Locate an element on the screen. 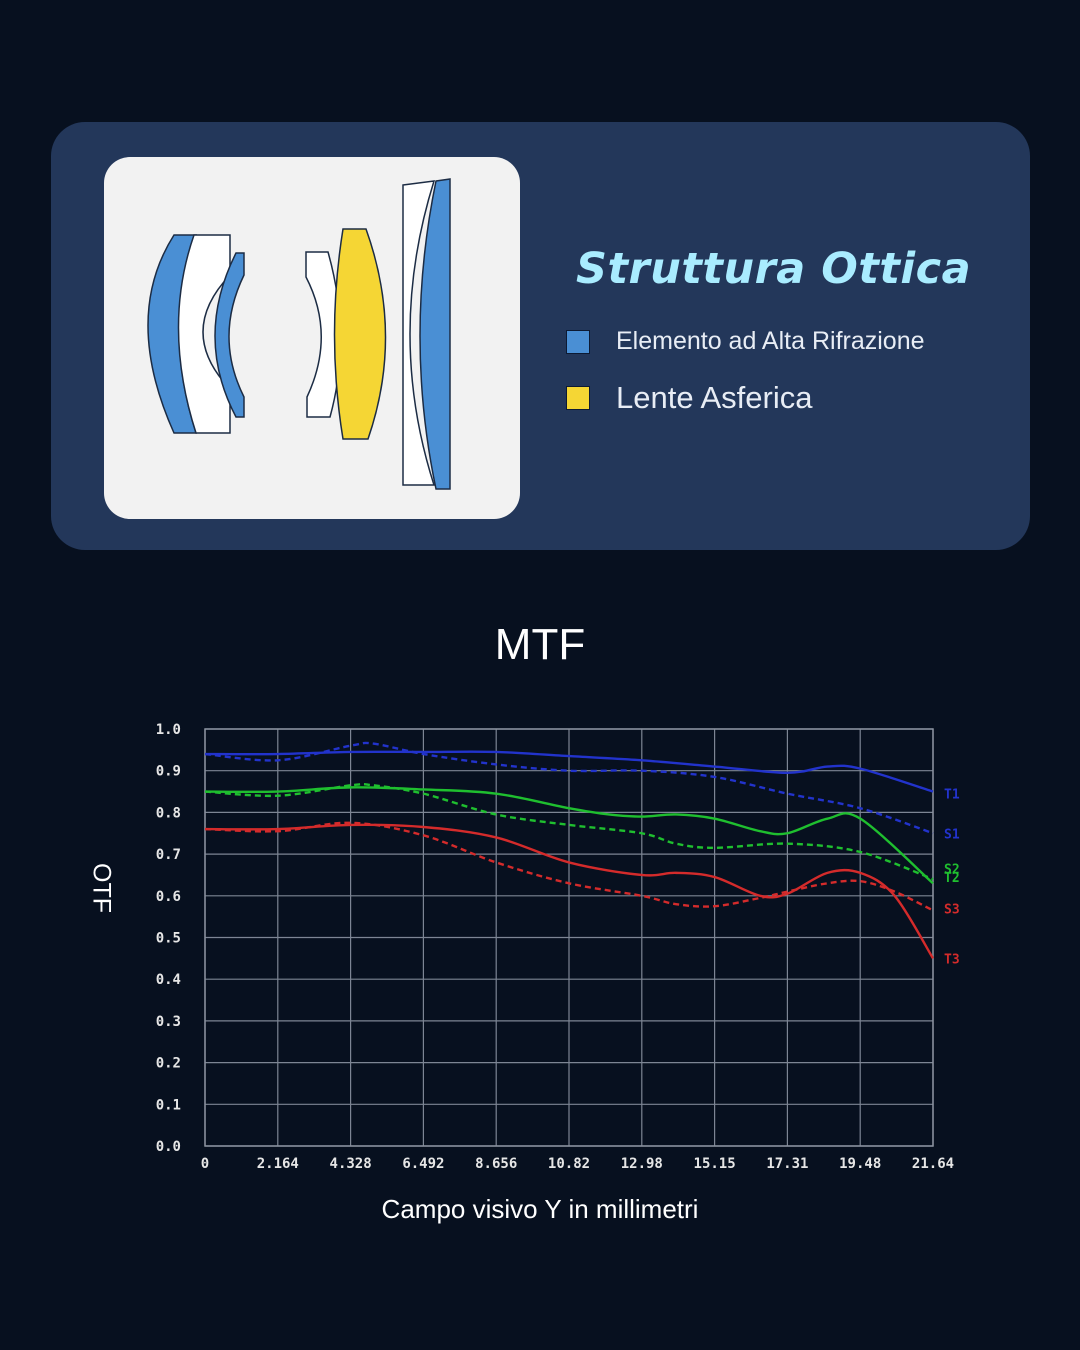 This screenshot has width=1080, height=1350. x-tick-label: 6.492 is located at coordinates (423, 1164).